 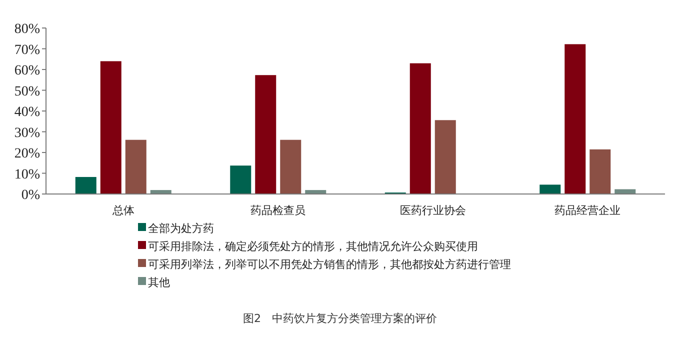 What do you see at coordinates (27, 92) in the screenshot?
I see `y-tick-label: 50%` at bounding box center [27, 92].